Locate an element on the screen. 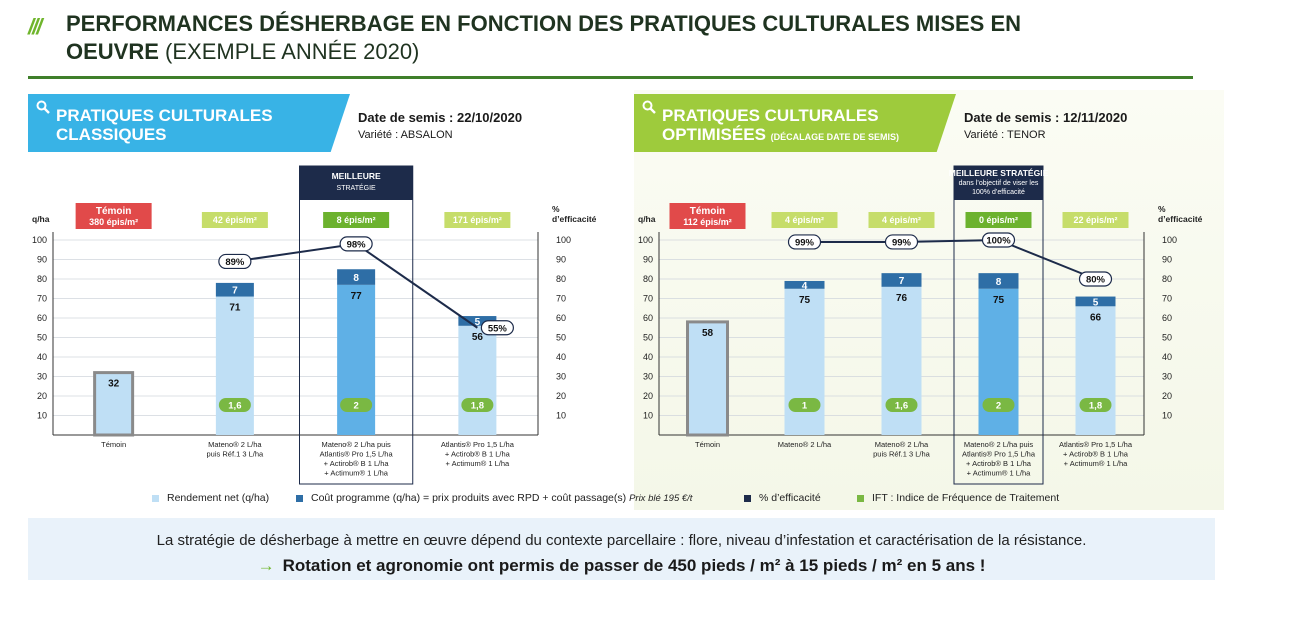  legend-efficacite: % d’efficacité is located at coordinates (782, 498).